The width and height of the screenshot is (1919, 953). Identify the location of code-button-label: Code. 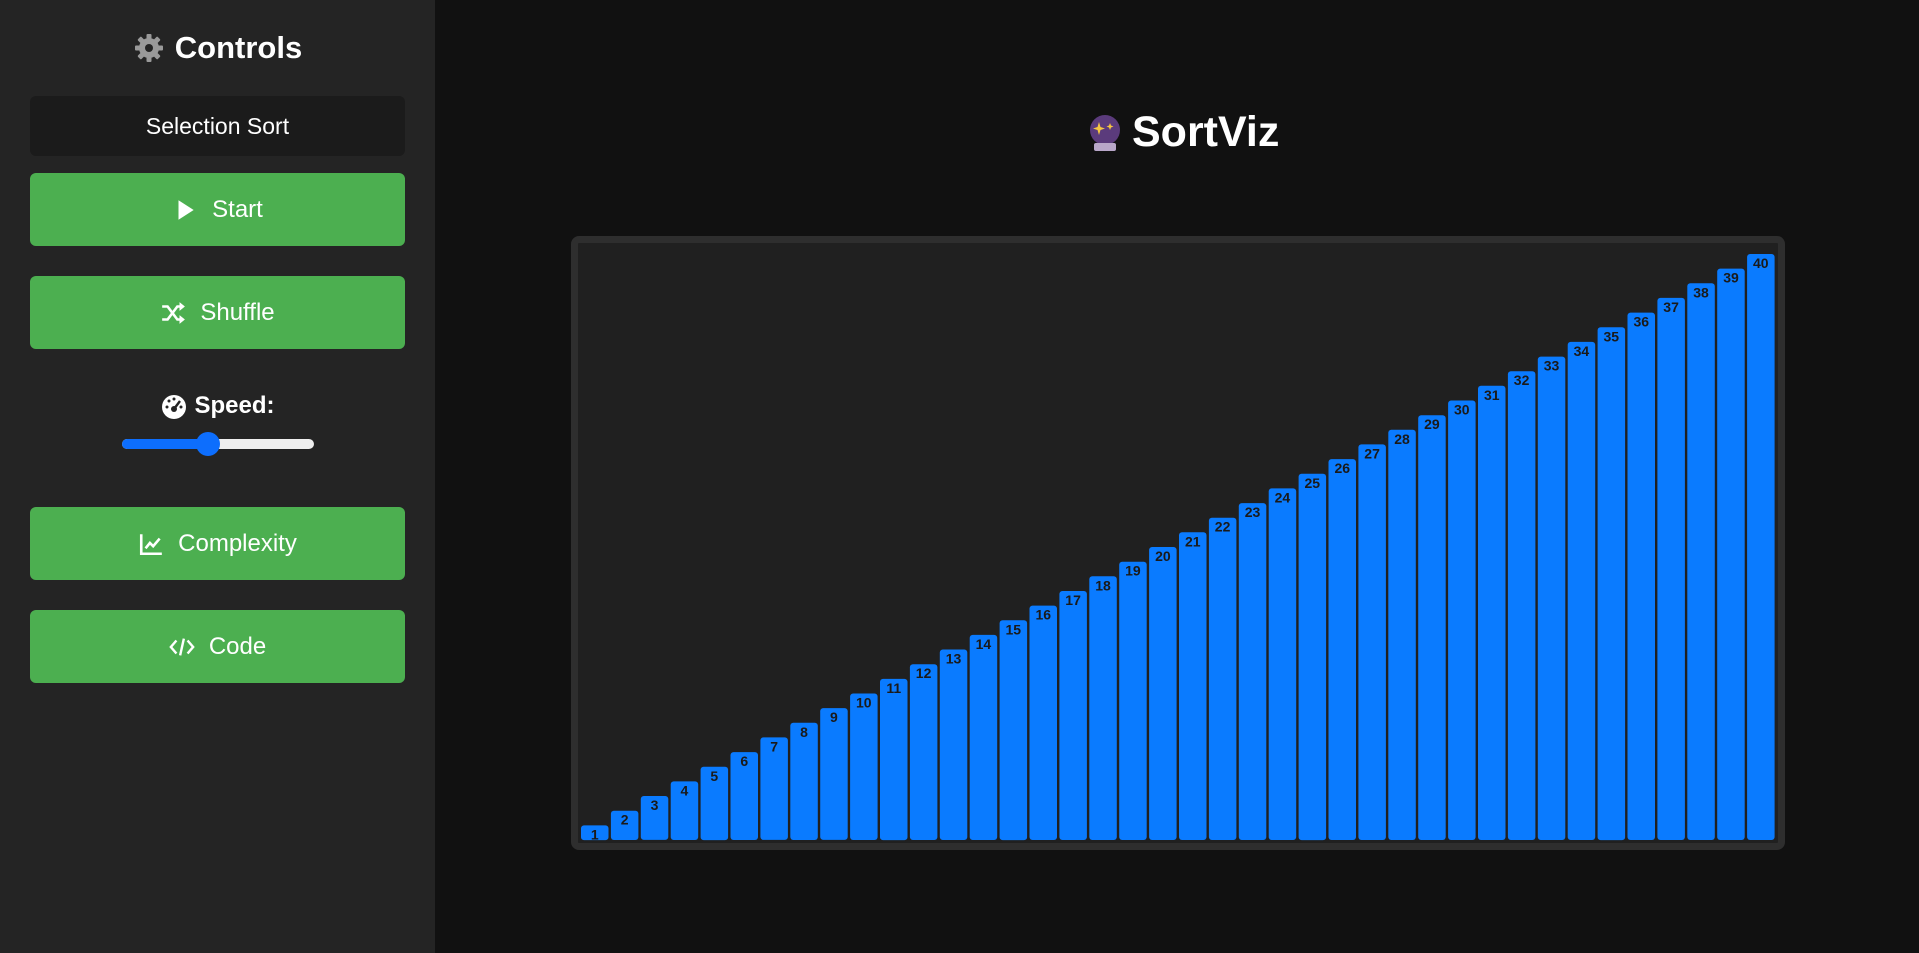
(237, 646).